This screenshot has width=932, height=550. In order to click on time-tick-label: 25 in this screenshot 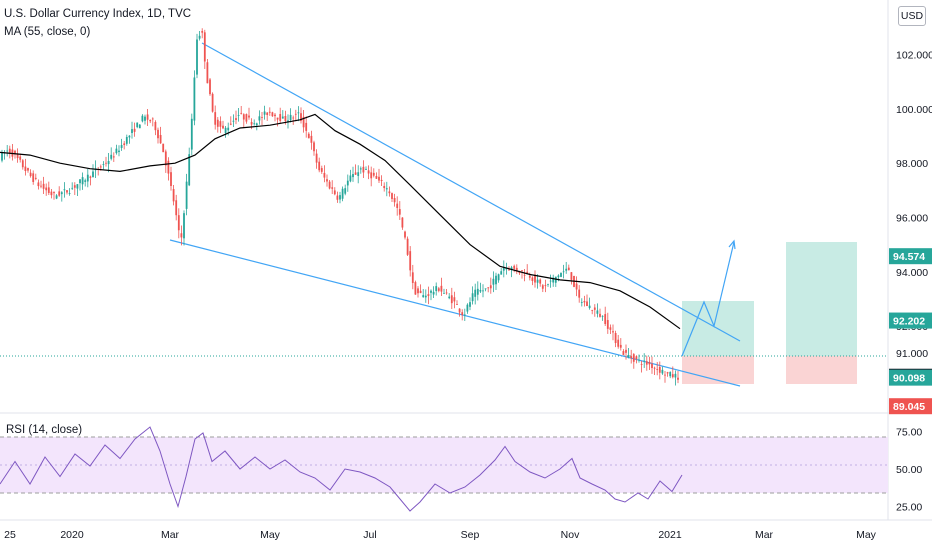, I will do `click(10, 535)`.